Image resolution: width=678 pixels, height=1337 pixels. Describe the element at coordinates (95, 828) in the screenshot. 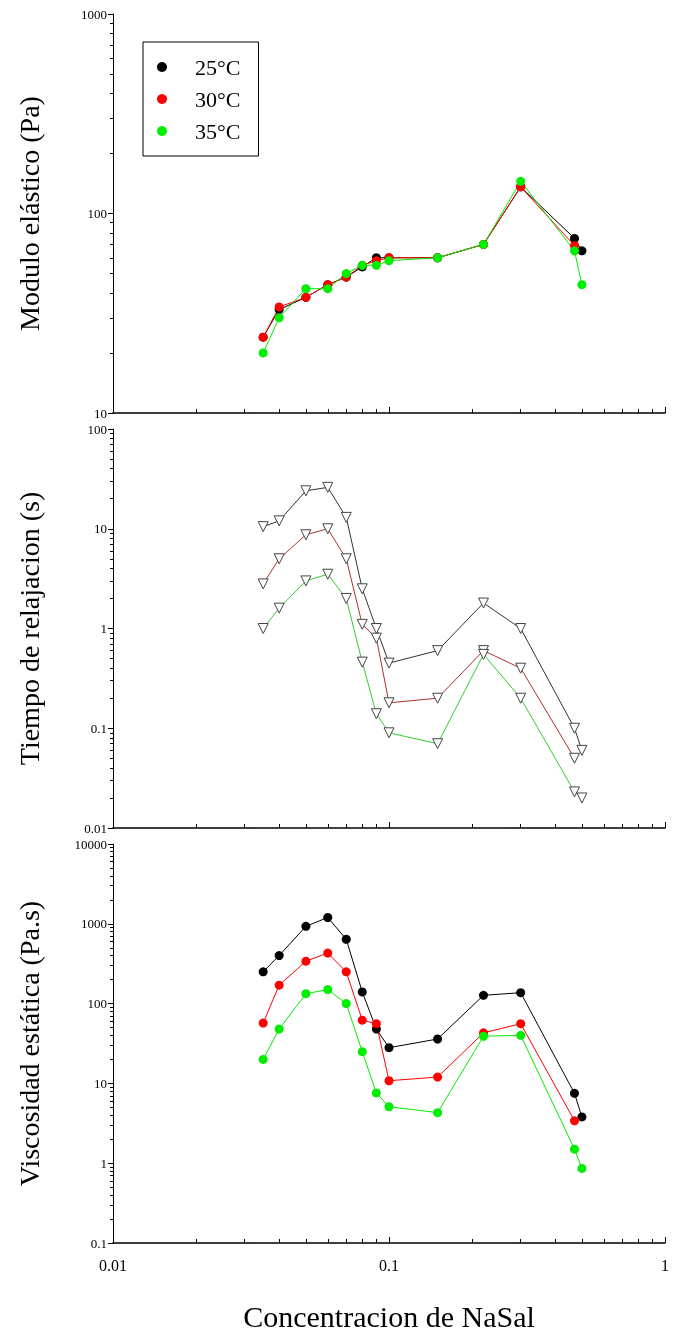

I see `y-tick-label: 0.01` at that location.